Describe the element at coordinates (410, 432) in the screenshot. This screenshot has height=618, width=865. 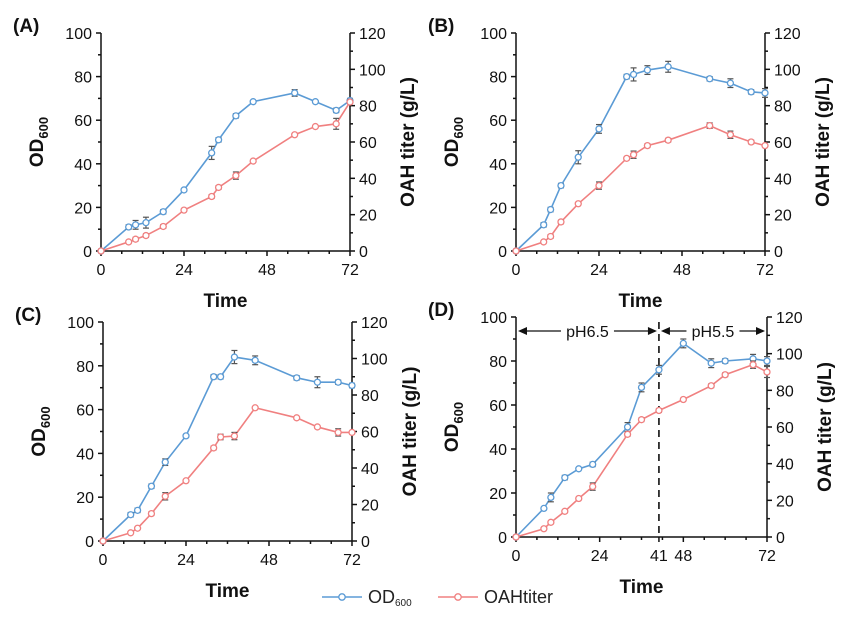
I see `y-axis-right-label: OAH titer (g/L)` at that location.